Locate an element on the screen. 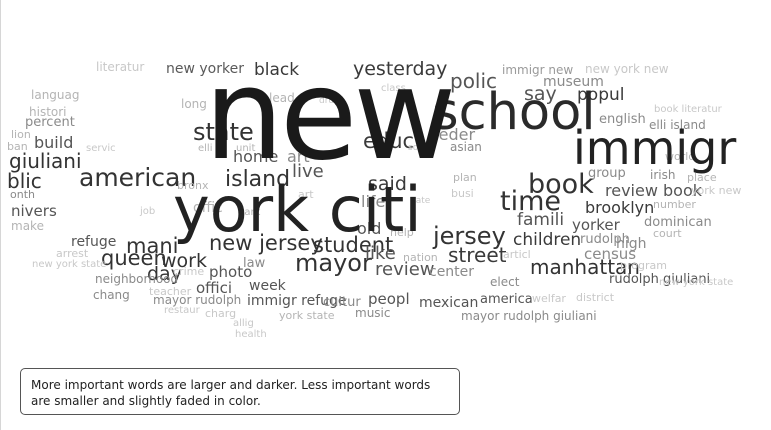 The height and width of the screenshot is (430, 771). cloud-word: refuge is located at coordinates (94, 242).